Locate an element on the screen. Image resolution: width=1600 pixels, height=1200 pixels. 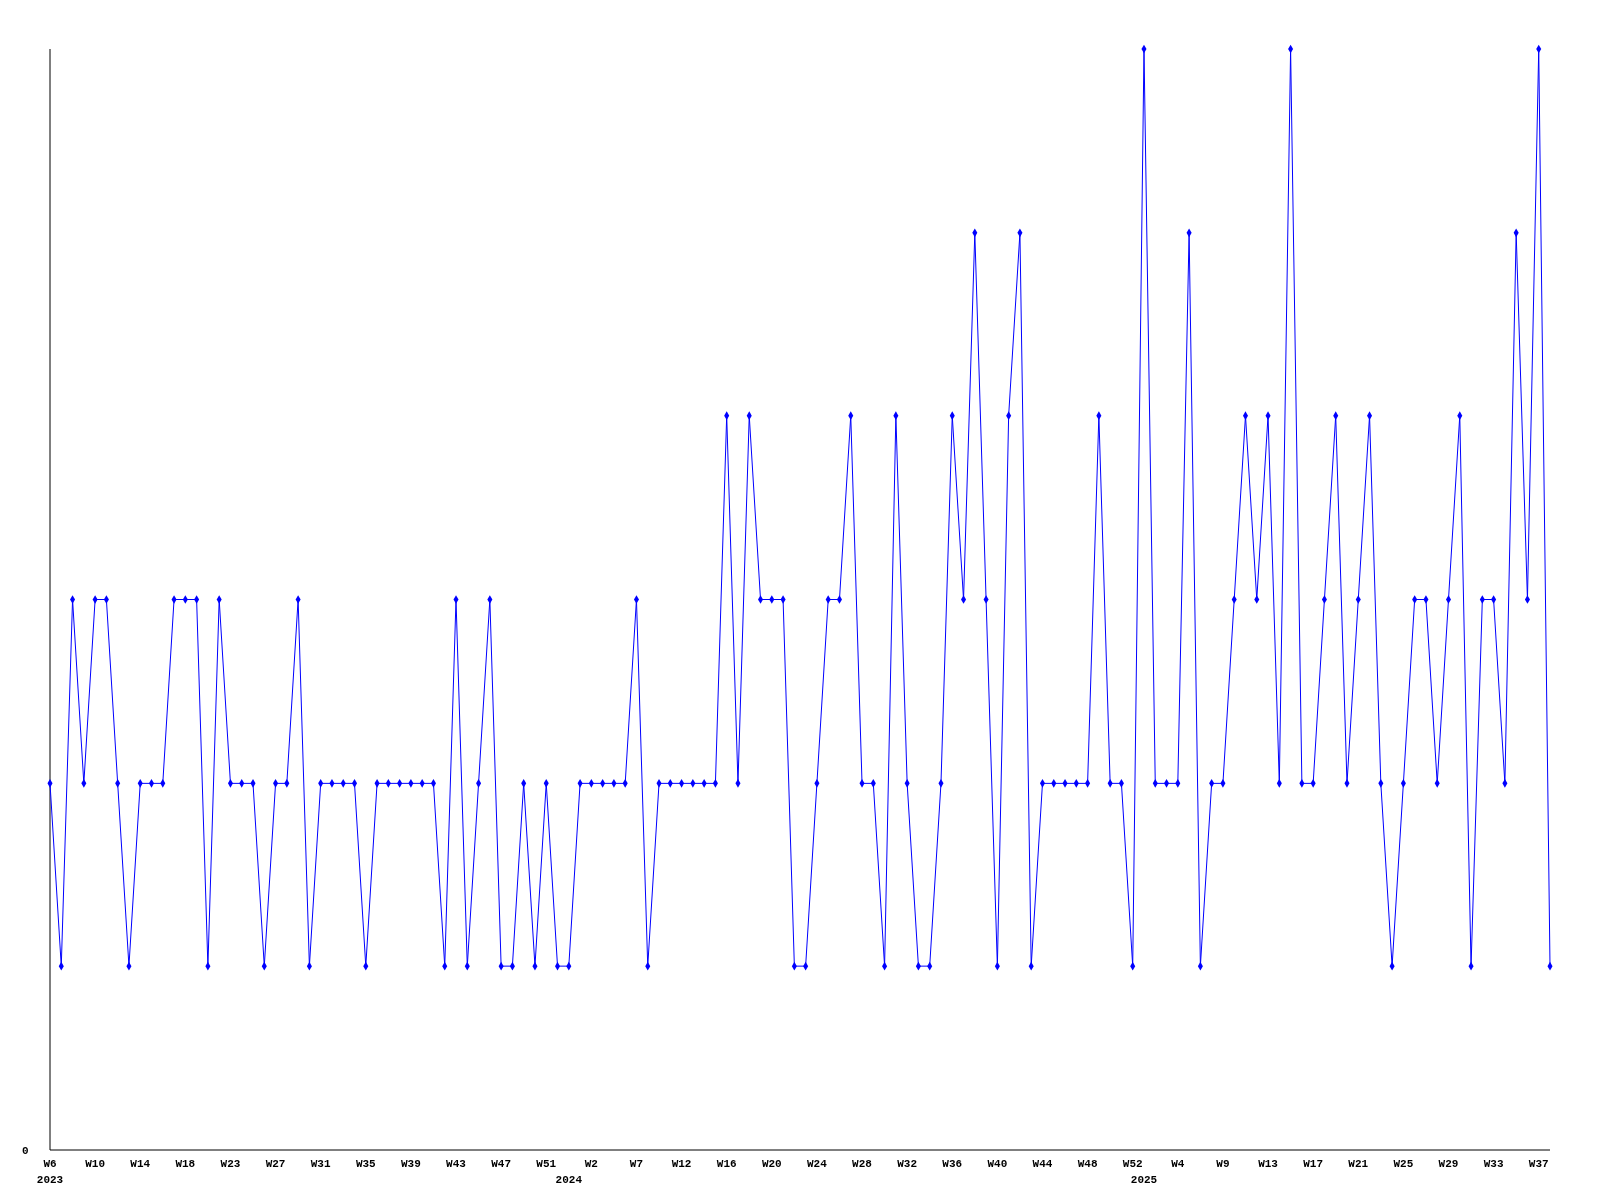
x-tick-label: W43 is located at coordinates (456, 1164).